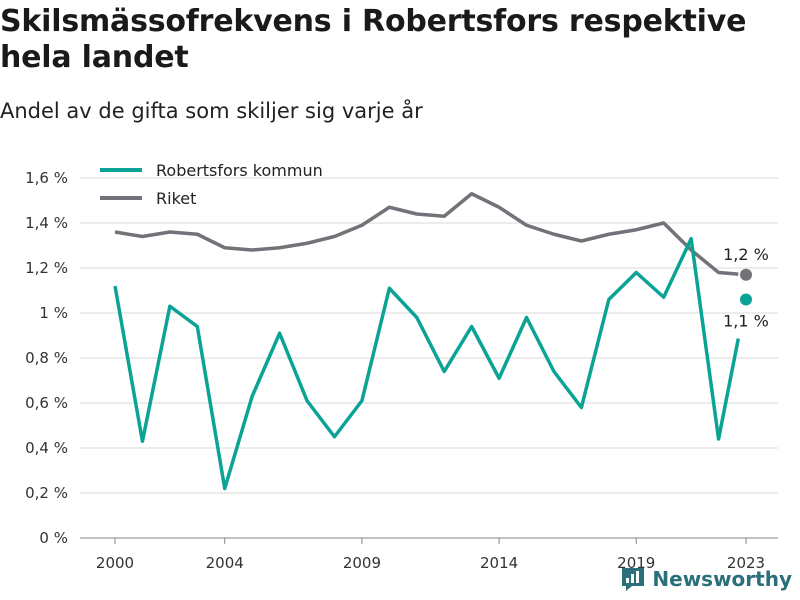  Describe the element at coordinates (636, 563) in the screenshot. I see `x-tick-label: 2019` at that location.